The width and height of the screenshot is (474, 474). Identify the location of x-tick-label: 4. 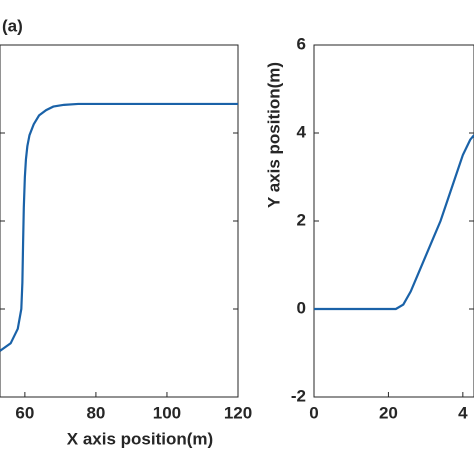
(463, 412).